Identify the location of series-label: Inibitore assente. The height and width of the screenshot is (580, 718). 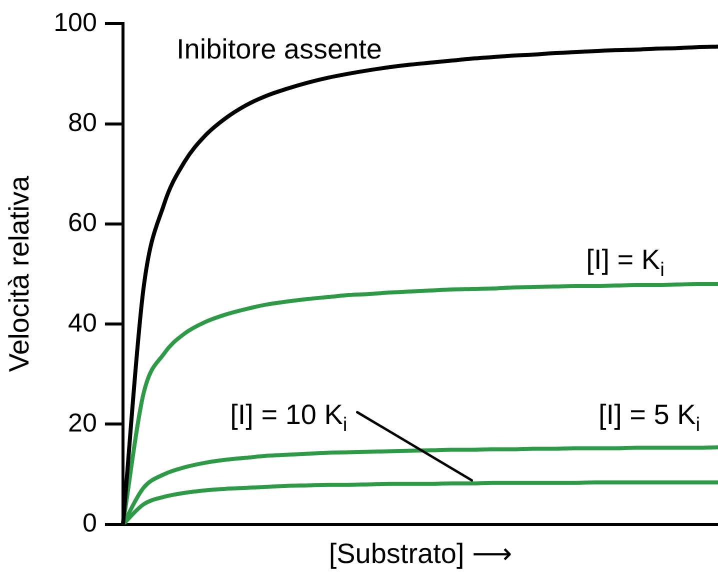
(279, 49).